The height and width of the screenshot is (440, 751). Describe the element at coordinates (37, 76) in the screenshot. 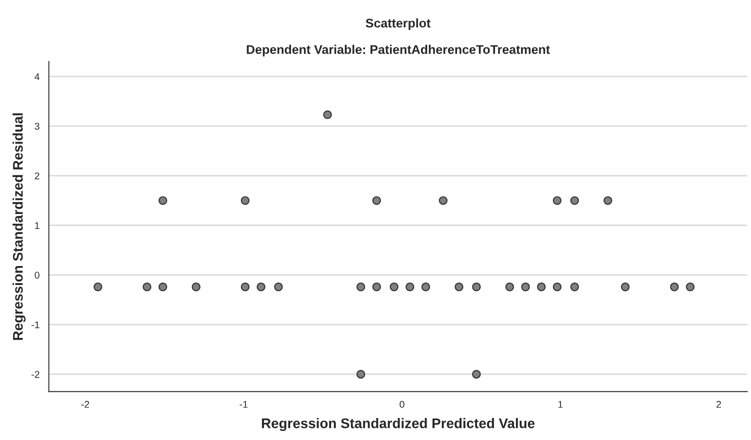

I see `y-tick-label: 4` at that location.